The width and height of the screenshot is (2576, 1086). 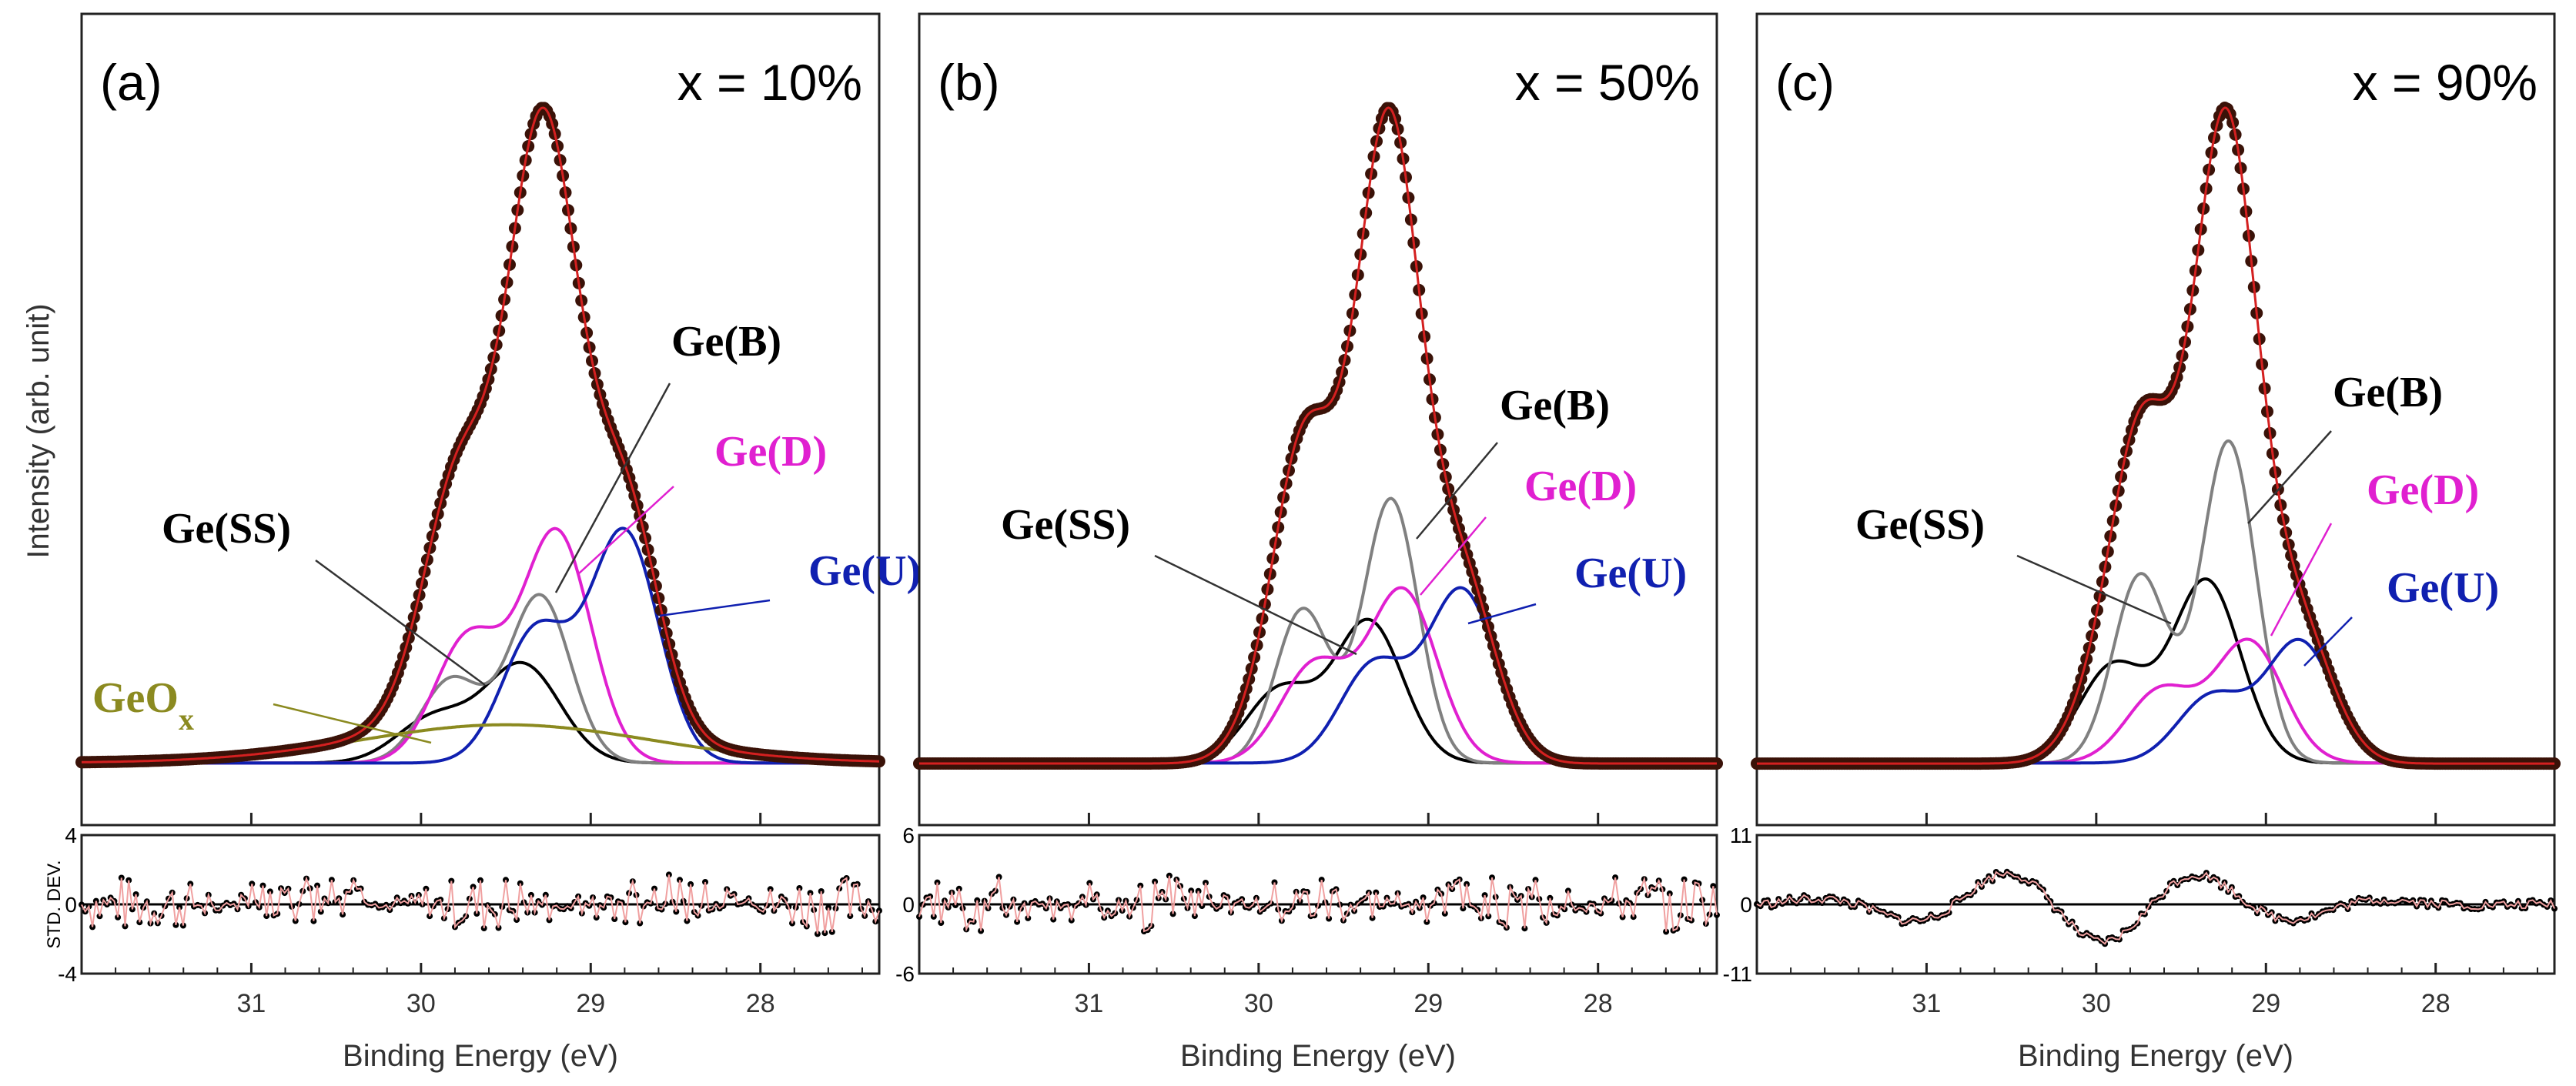 I want to click on peak-label: GeOx, so click(x=143, y=705).